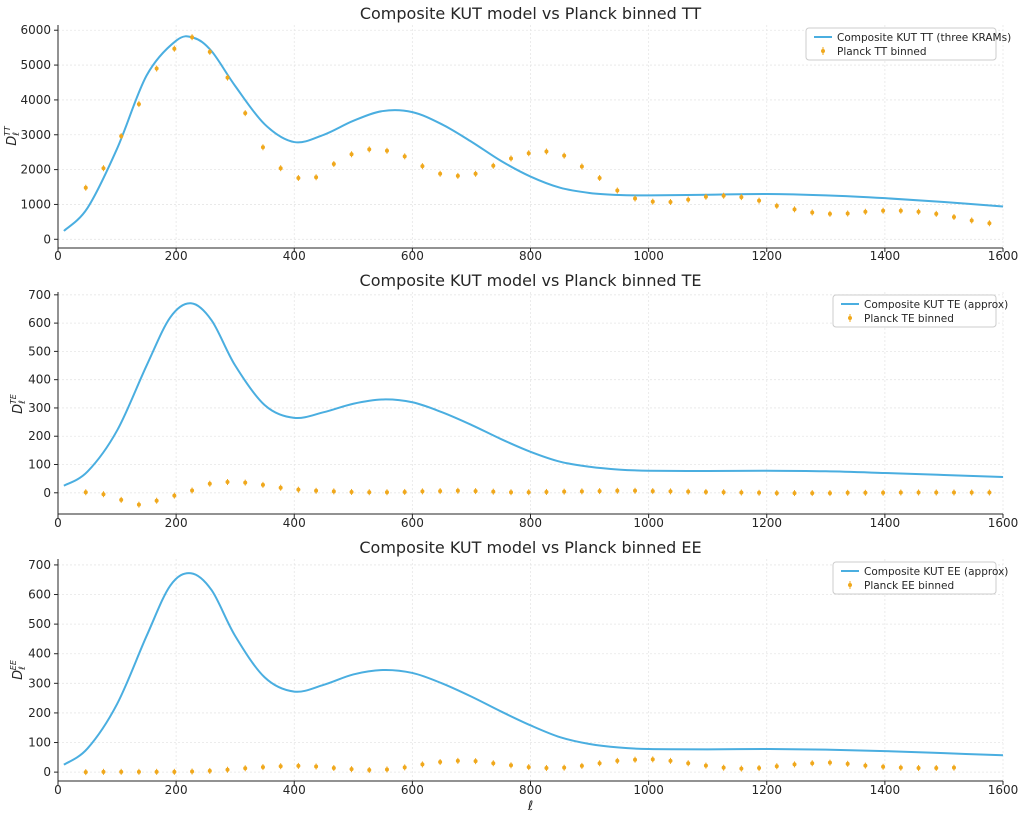  I want to click on x-tick-label: 1200, so click(766, 256).